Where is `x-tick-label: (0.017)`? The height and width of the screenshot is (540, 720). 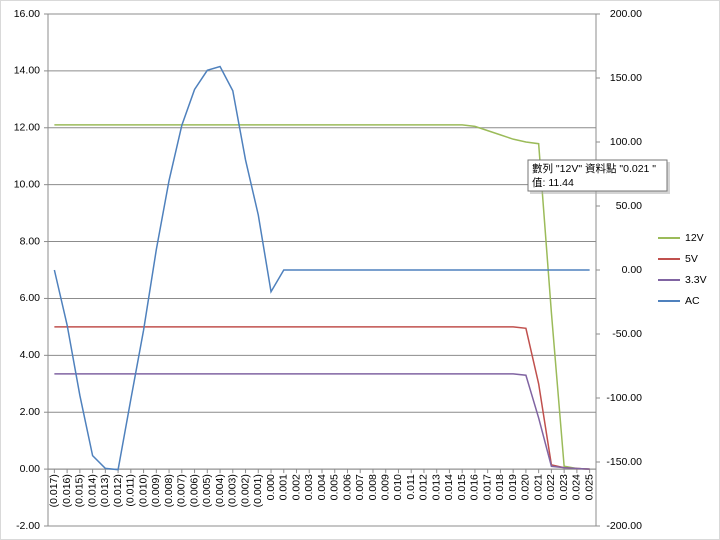 x-tick-label: (0.017) is located at coordinates (54, 490).